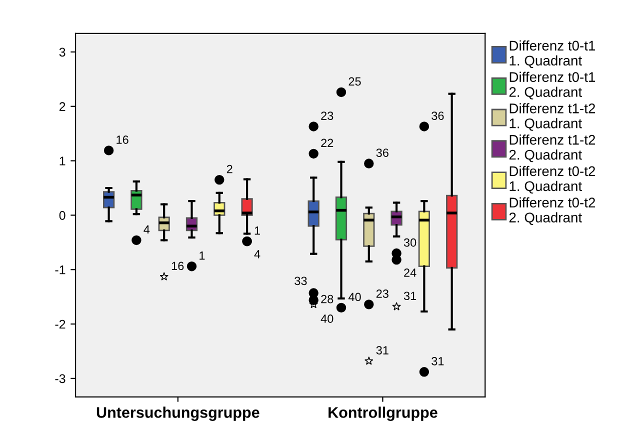 Image resolution: width=640 pixels, height=446 pixels. Describe the element at coordinates (327, 299) in the screenshot. I see `annotation: 28` at that location.